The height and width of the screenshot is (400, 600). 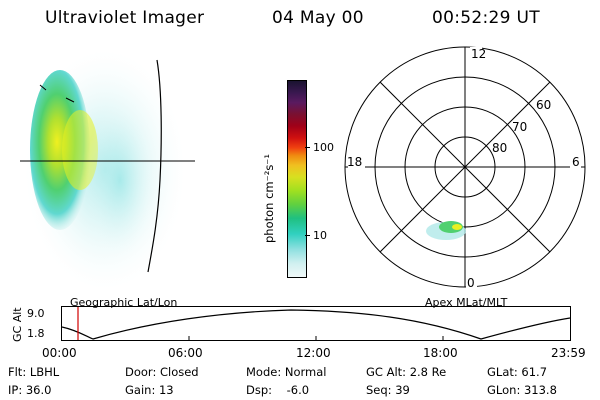 What do you see at coordinates (297, 179) in the screenshot?
I see `colorbar` at bounding box center [297, 179].